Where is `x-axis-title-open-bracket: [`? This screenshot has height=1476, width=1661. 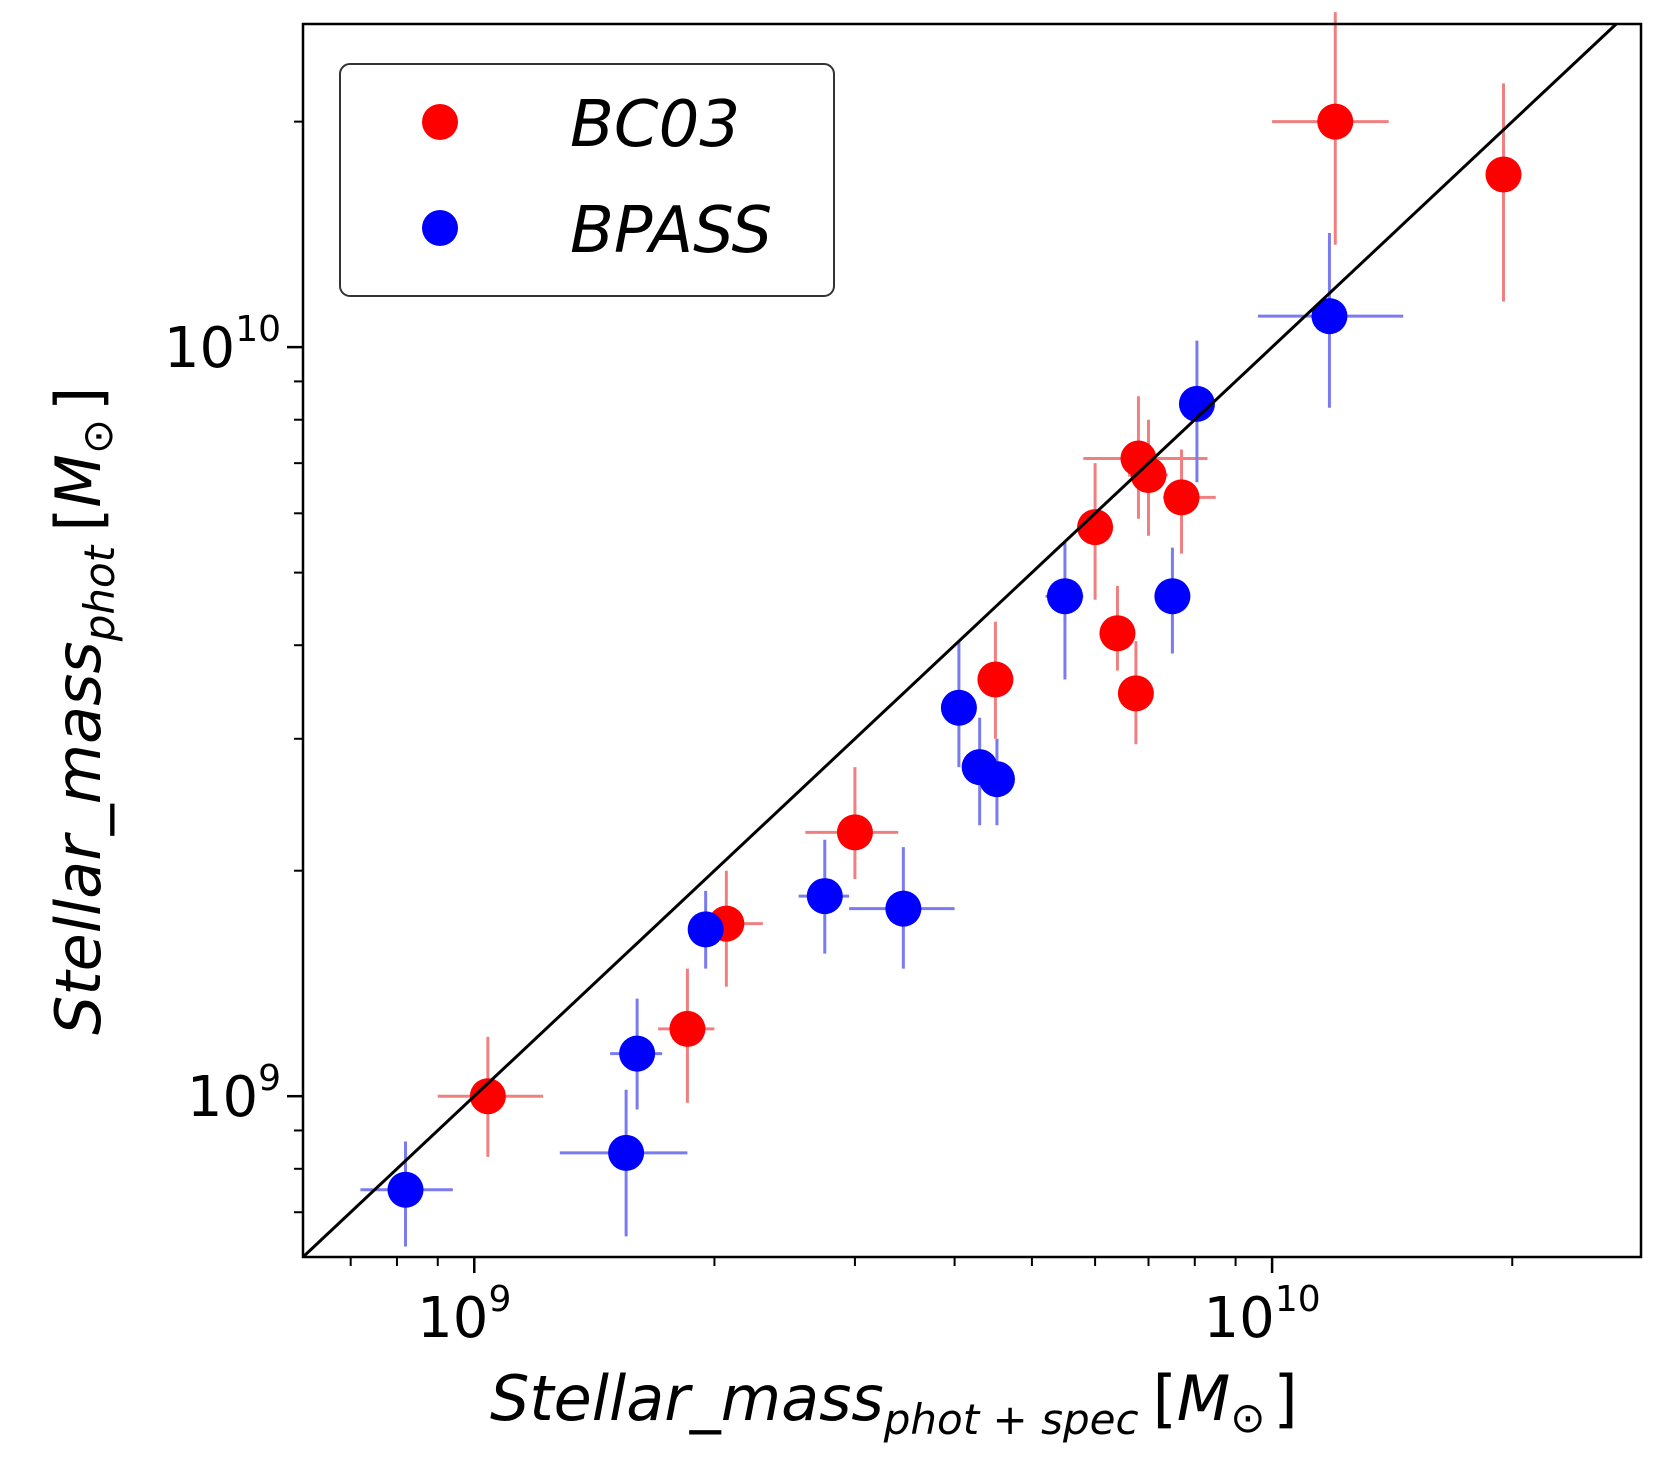
x-axis-title-open-bracket: [ is located at coordinates (1165, 1398).